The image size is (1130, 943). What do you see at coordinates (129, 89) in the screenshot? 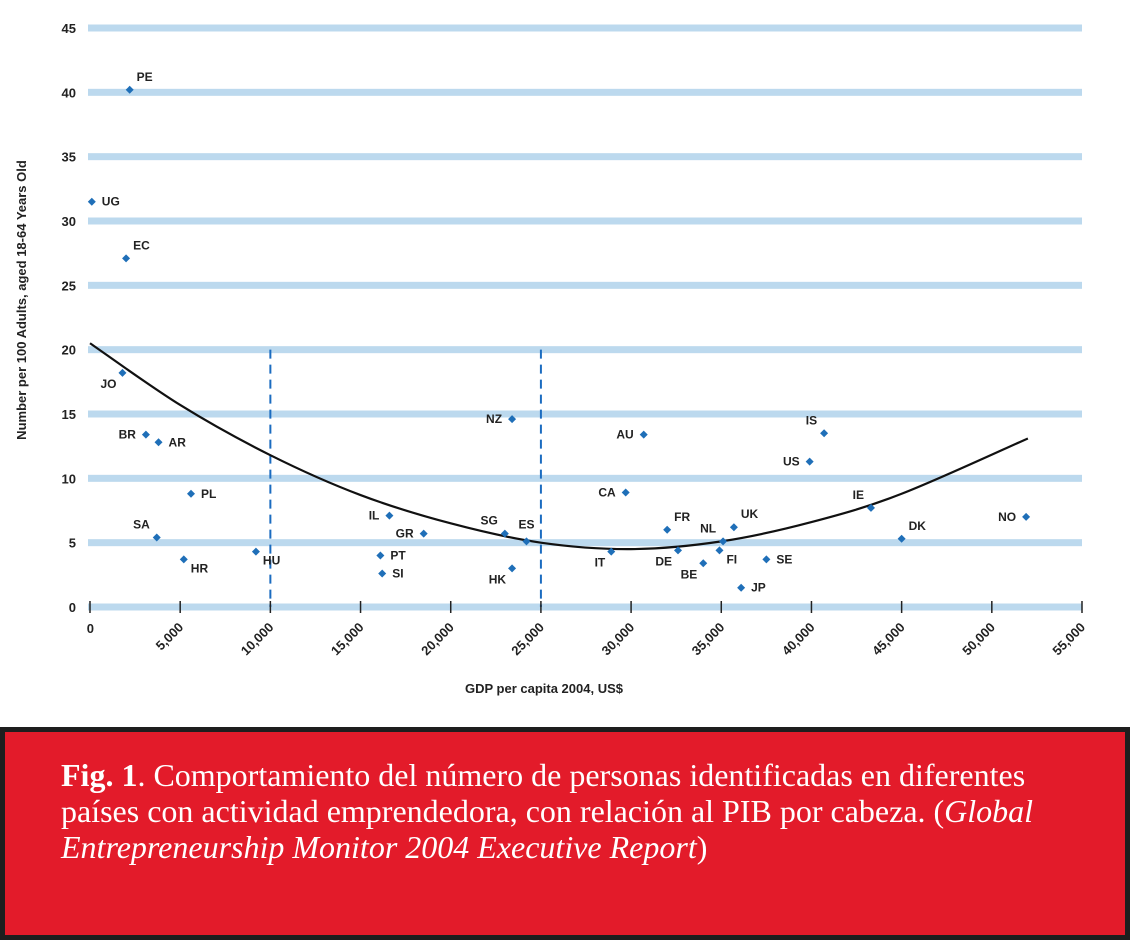
I see `data-point-pe` at bounding box center [129, 89].